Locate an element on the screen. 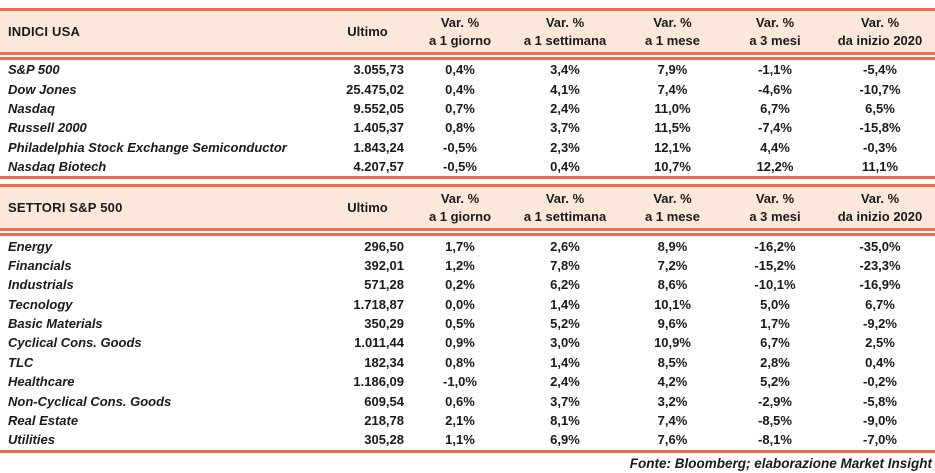 This screenshot has height=473, width=935. row-var-value: -2,9% is located at coordinates (775, 401).